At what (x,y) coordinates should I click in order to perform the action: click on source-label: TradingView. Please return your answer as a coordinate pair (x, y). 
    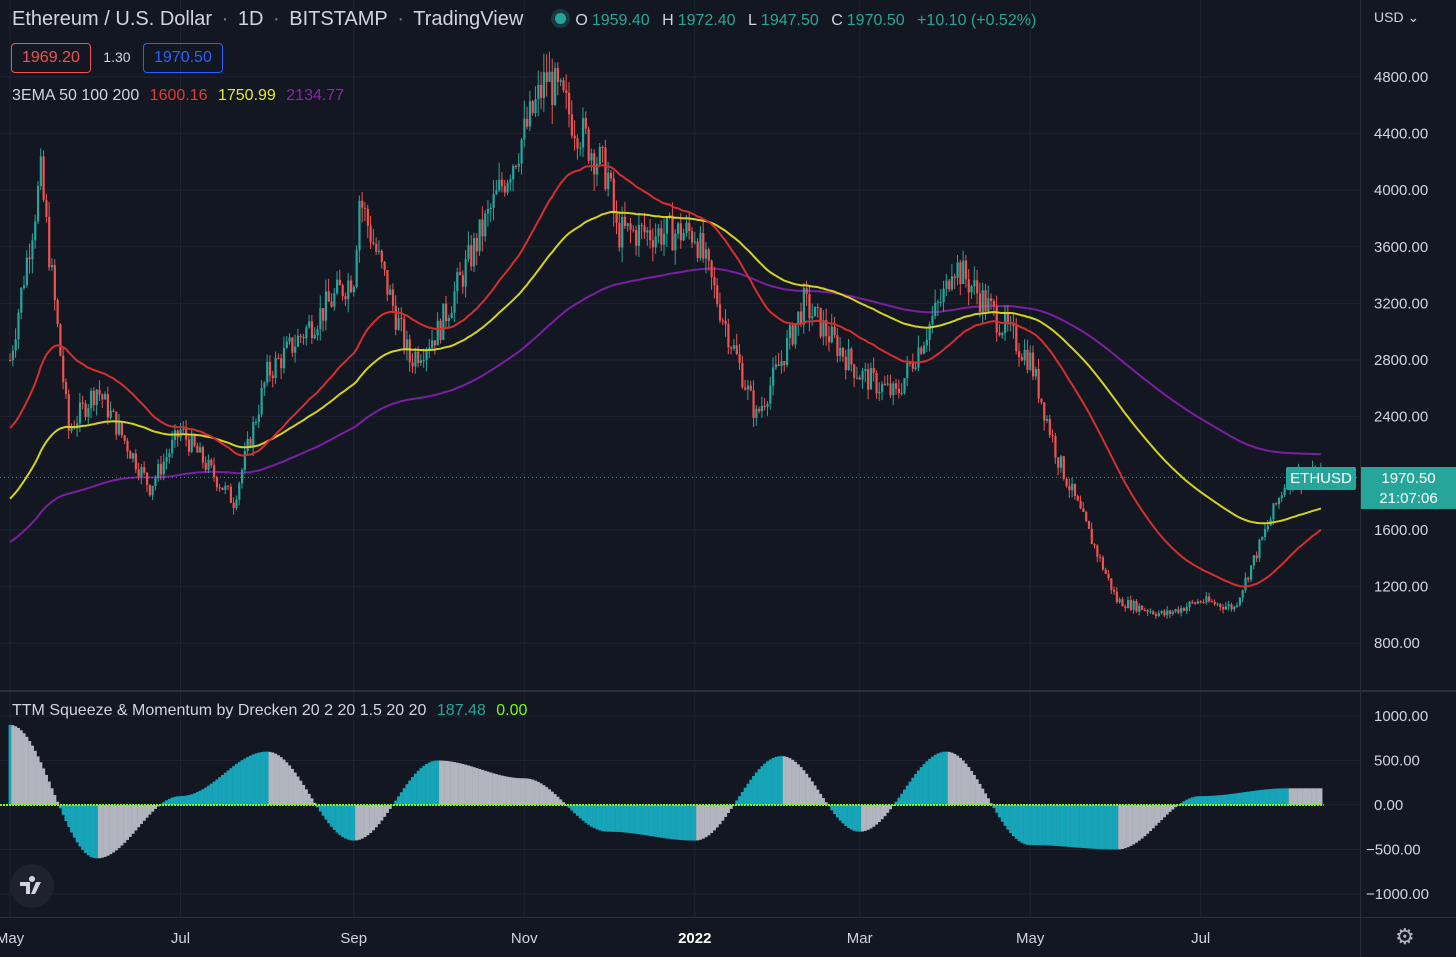
    Looking at the image, I should click on (468, 19).